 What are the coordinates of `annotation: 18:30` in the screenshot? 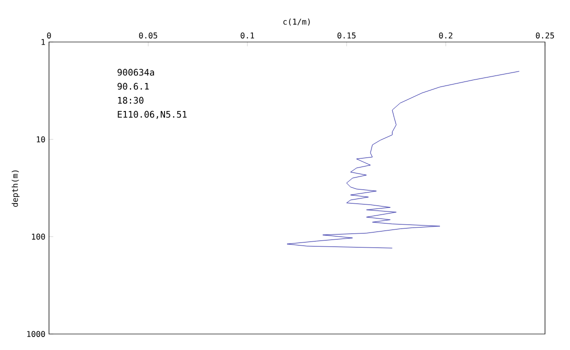 It's located at (131, 100).